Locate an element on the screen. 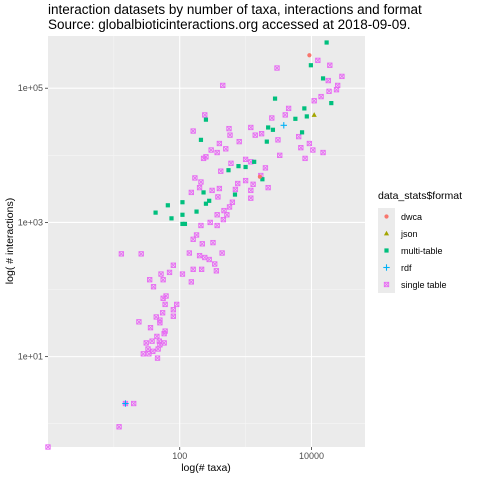 The width and height of the screenshot is (480, 480). legend-entries: dwca json multi-table rdf single table is located at coordinates (420, 250).